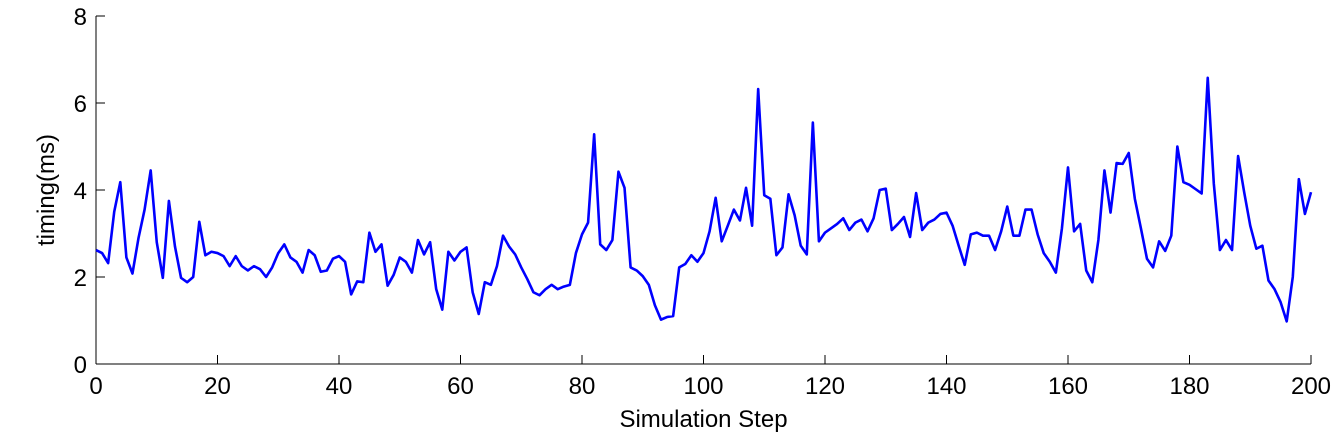 Image resolution: width=1343 pixels, height=436 pixels. I want to click on x-tick-label: 140, so click(946, 386).